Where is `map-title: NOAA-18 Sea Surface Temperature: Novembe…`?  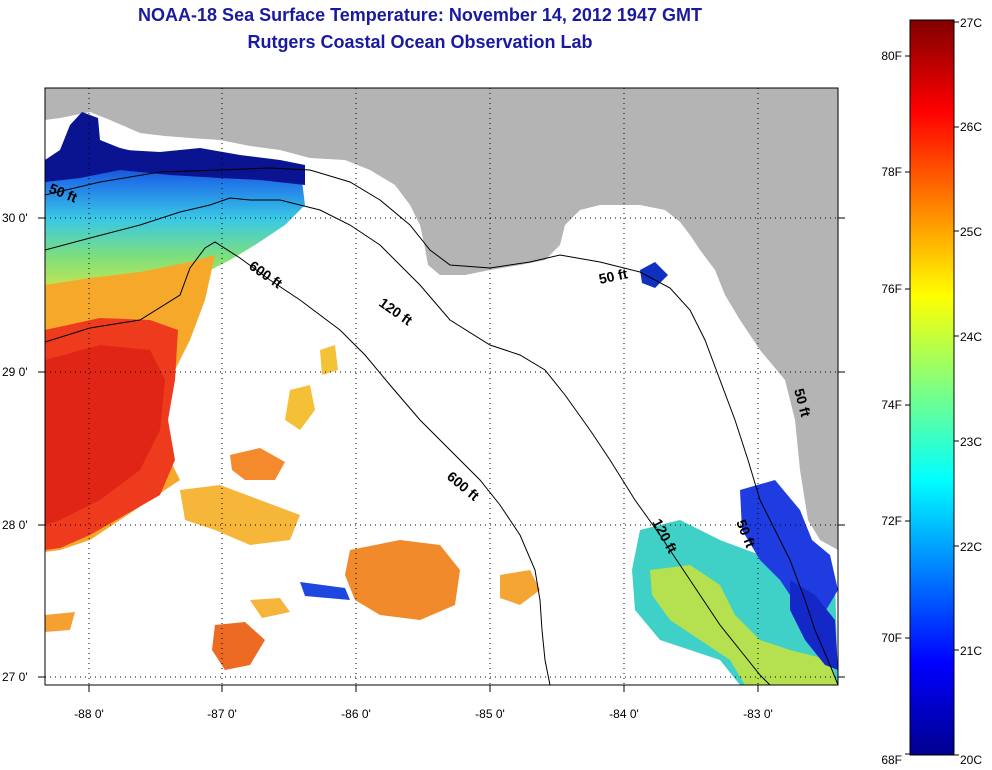 map-title: NOAA-18 Sea Surface Temperature: Novembe… is located at coordinates (420, 15).